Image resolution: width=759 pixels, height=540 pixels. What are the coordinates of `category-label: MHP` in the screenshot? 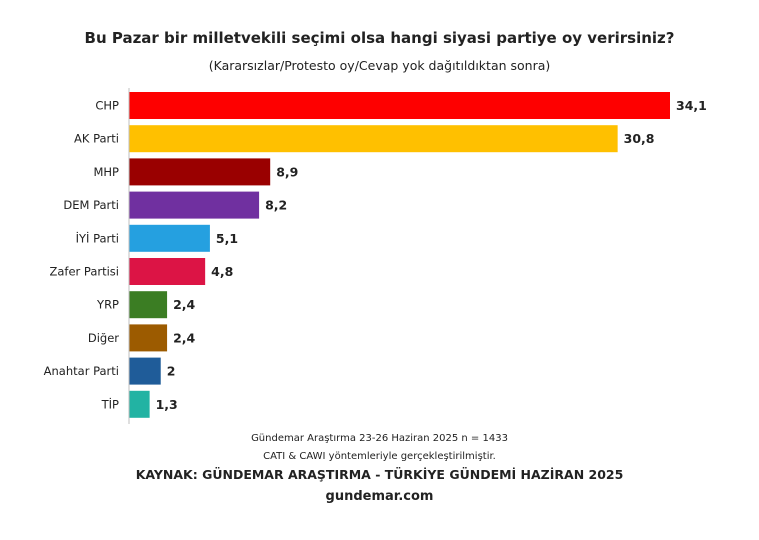 It's located at (106, 172).